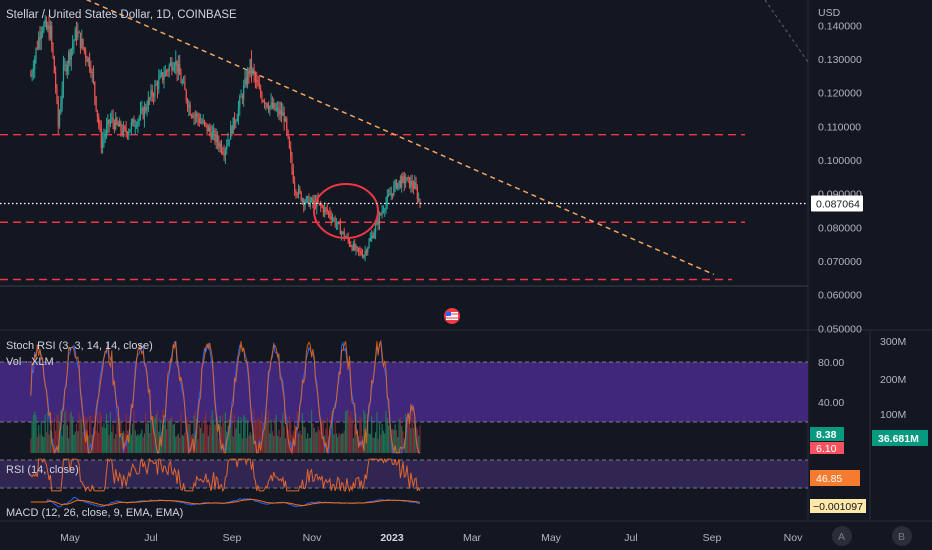  I want to click on rsi-label: RSI (14, close), so click(42, 470).